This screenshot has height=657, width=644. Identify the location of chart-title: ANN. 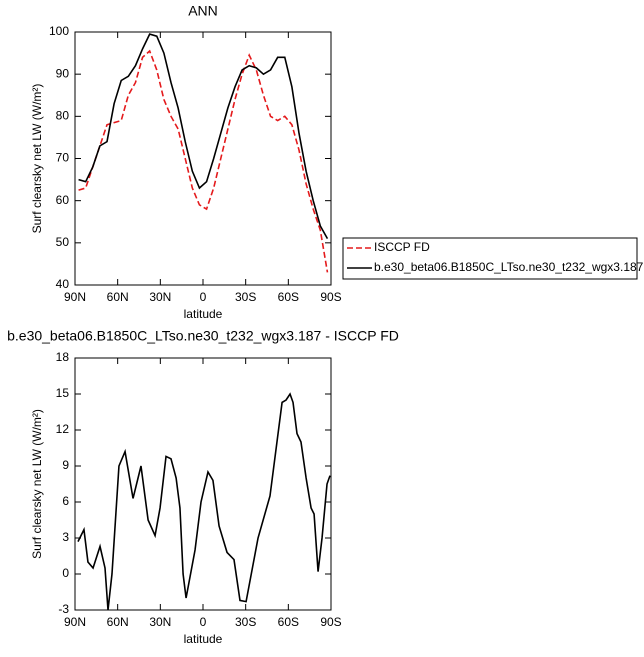
(203, 11).